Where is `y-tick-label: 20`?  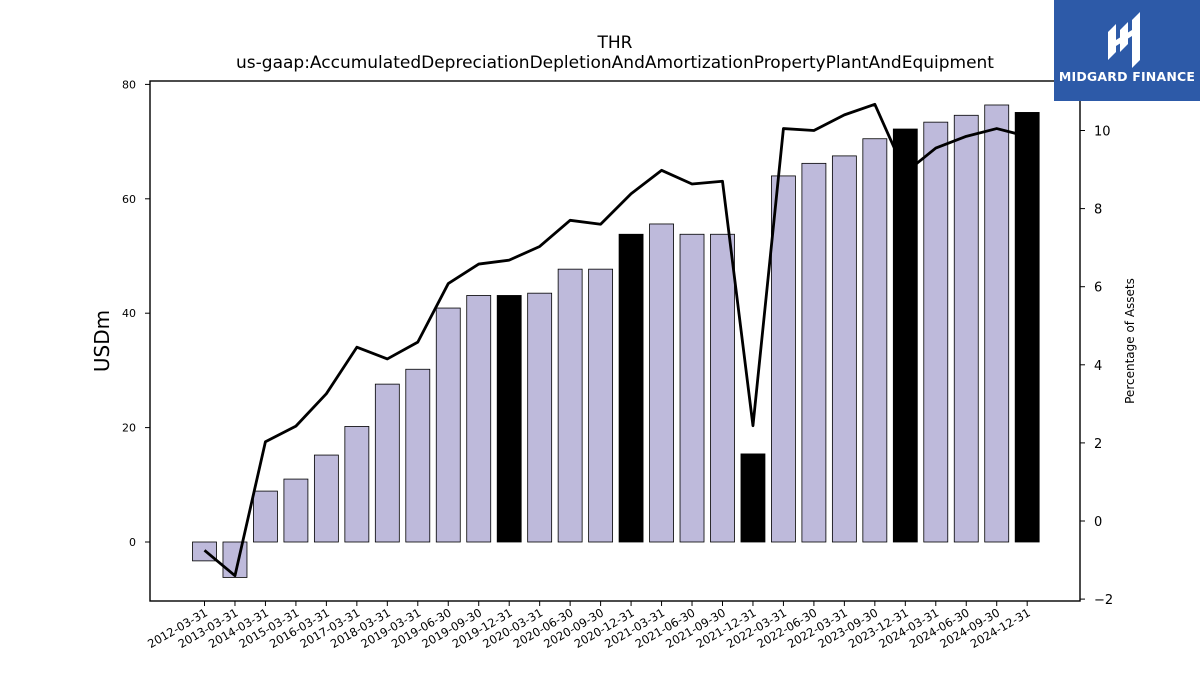
y-tick-label: 20 is located at coordinates (129, 428).